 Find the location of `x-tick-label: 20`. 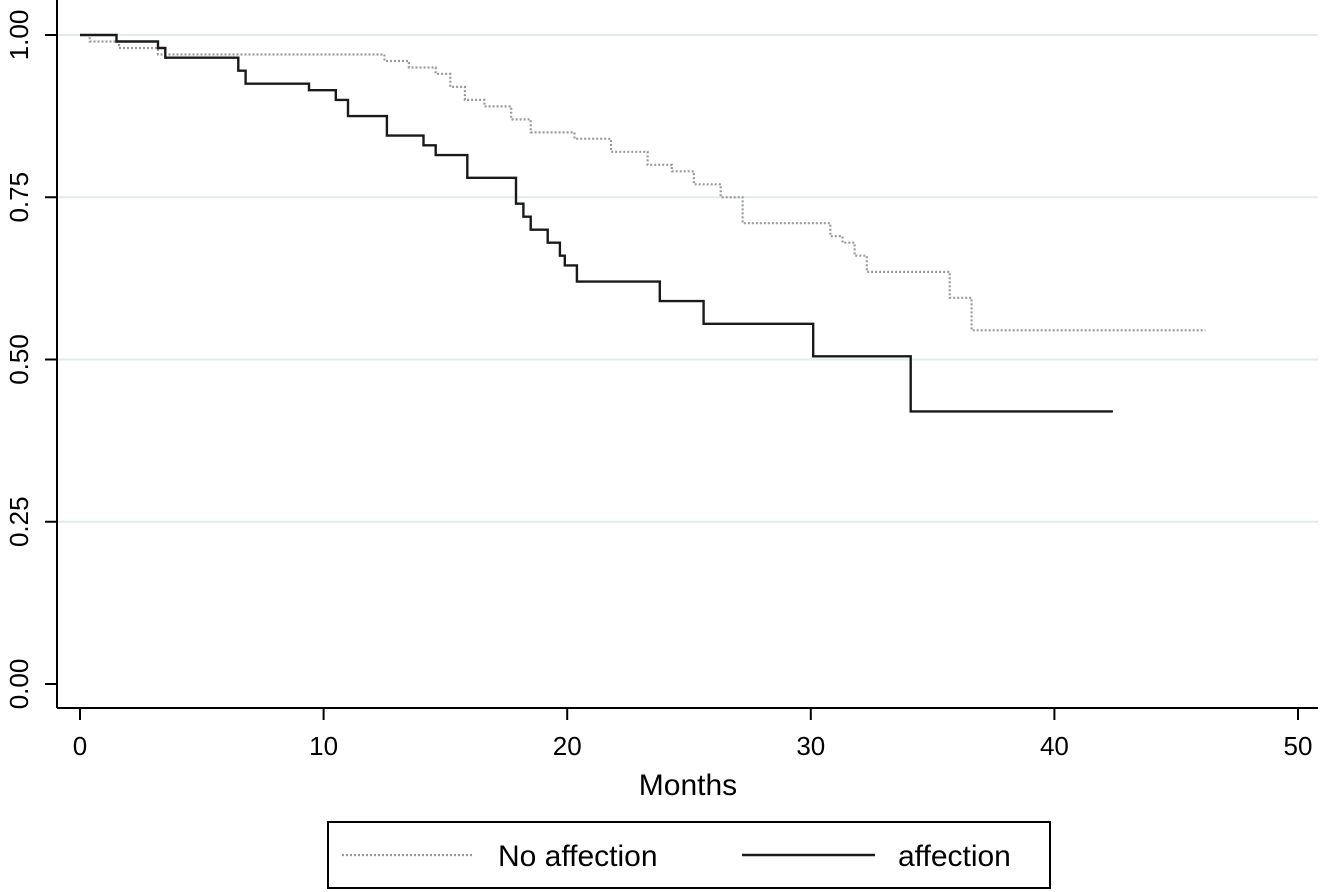

x-tick-label: 20 is located at coordinates (567, 746).